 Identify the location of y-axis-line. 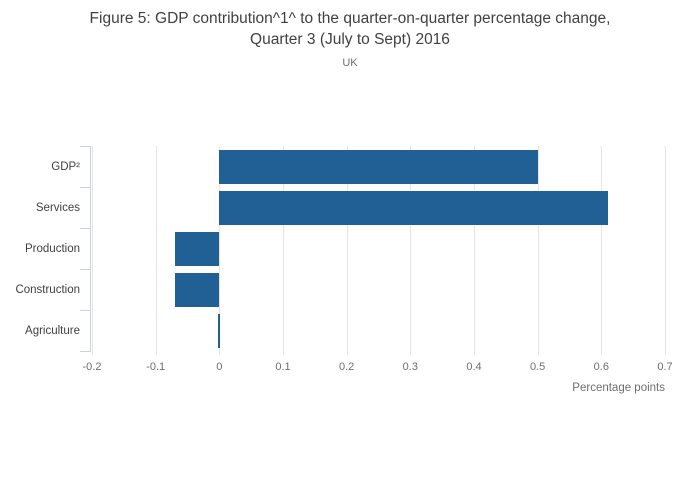
(90, 249).